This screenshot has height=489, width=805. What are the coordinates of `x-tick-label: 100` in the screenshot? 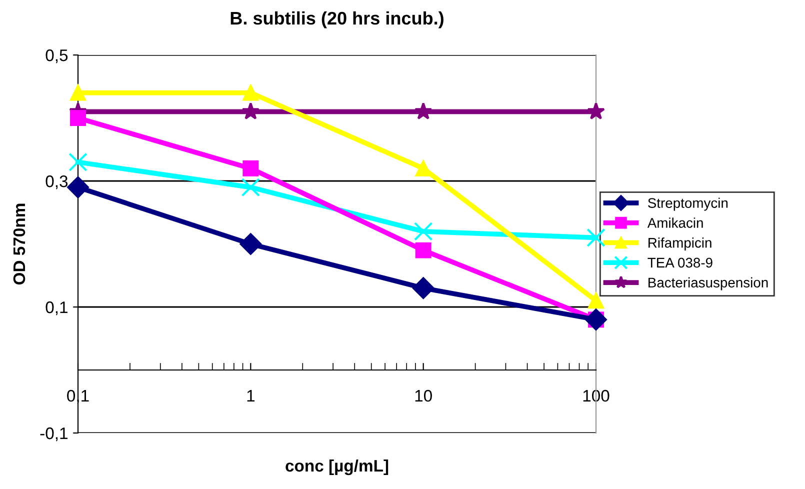 It's located at (596, 396).